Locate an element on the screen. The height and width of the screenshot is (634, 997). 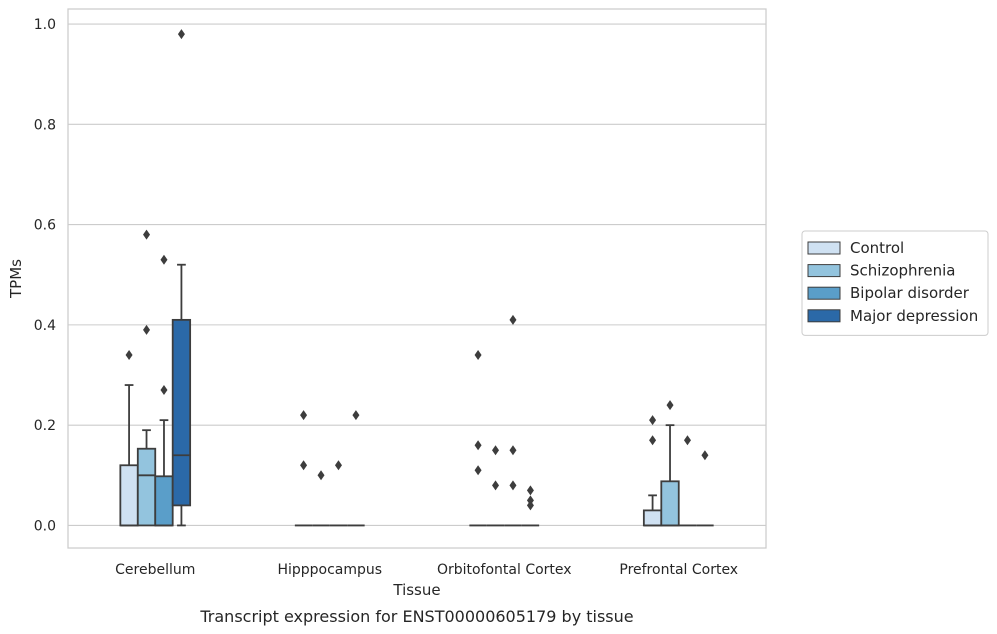
legend-label: Schizophrenia is located at coordinates (902, 271).